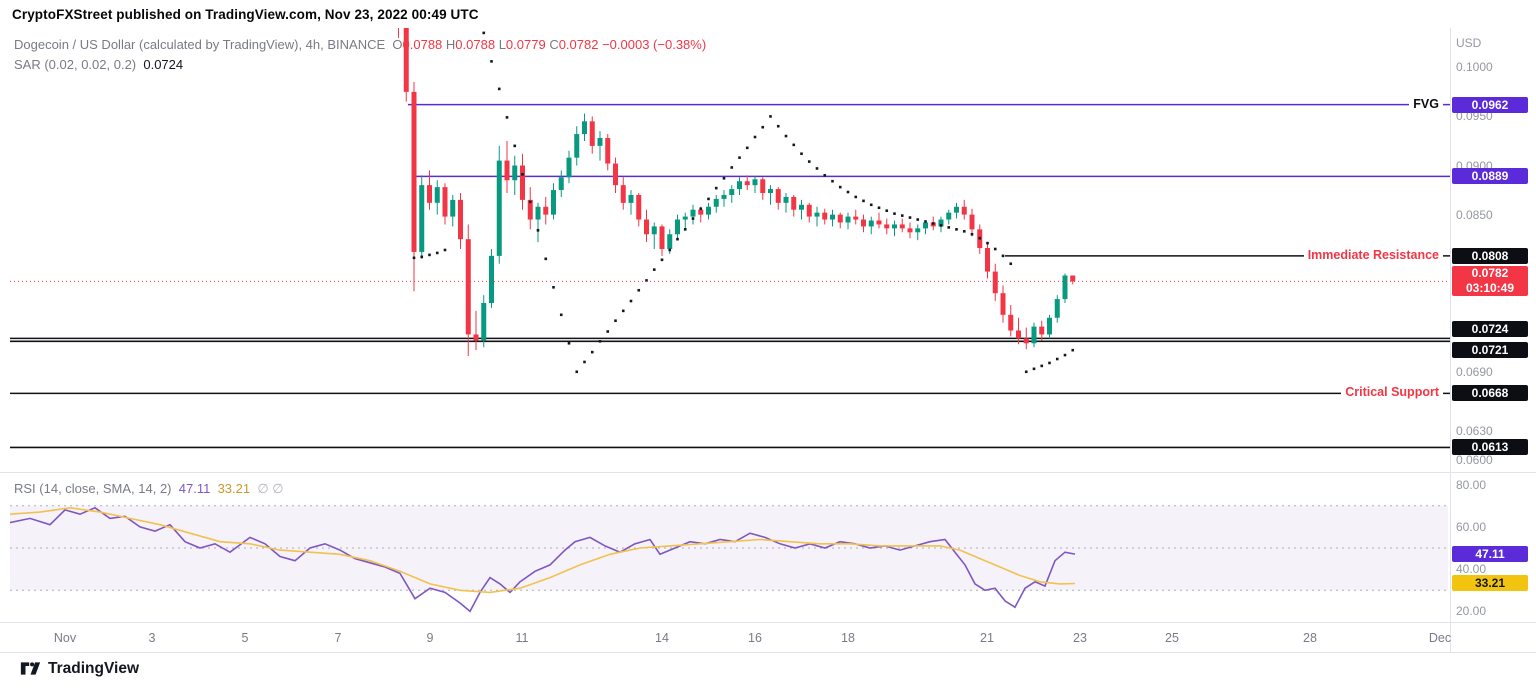 The width and height of the screenshot is (1536, 691). I want to click on rsi-tick-60.00: 60.00, so click(1471, 526).